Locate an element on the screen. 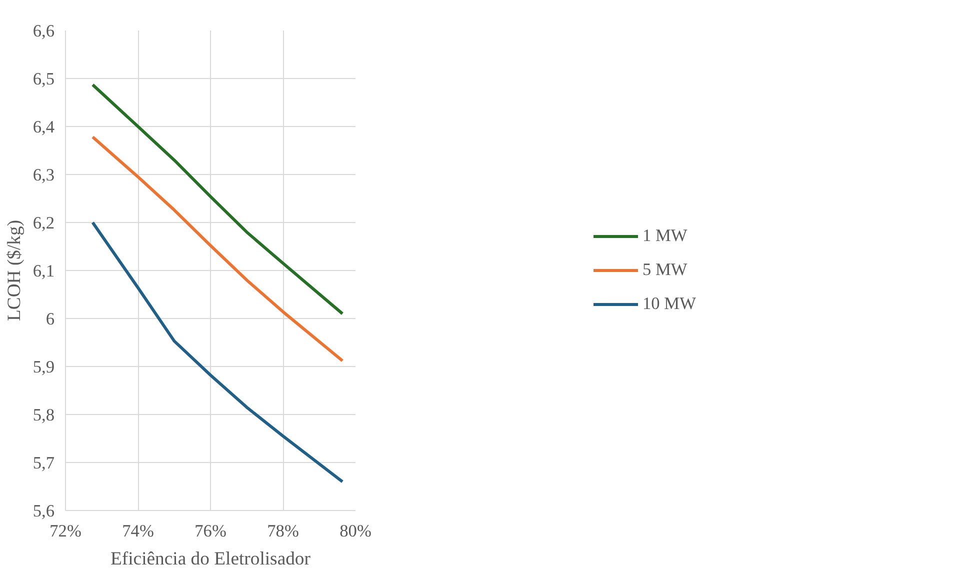  x-tick-label: 78% is located at coordinates (283, 531).